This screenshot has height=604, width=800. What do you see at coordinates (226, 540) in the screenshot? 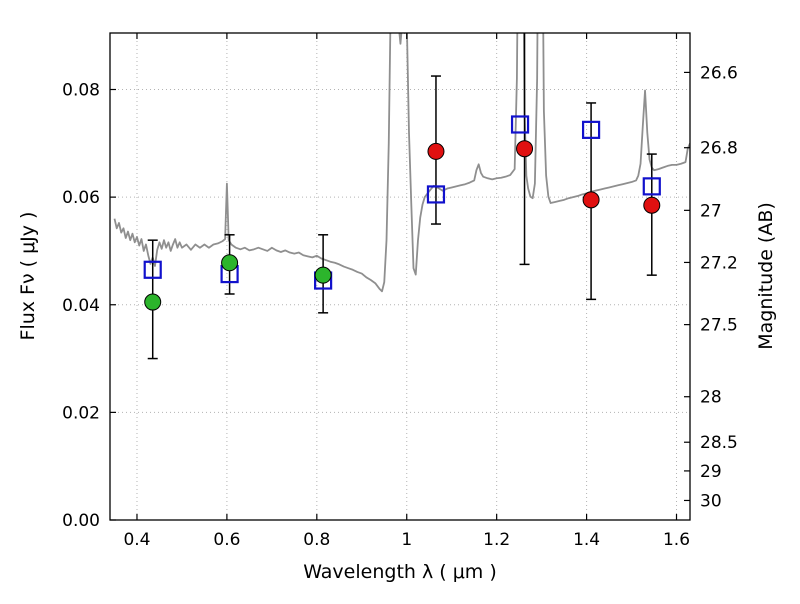
I see `x-tick-label: 0.6` at bounding box center [226, 540].